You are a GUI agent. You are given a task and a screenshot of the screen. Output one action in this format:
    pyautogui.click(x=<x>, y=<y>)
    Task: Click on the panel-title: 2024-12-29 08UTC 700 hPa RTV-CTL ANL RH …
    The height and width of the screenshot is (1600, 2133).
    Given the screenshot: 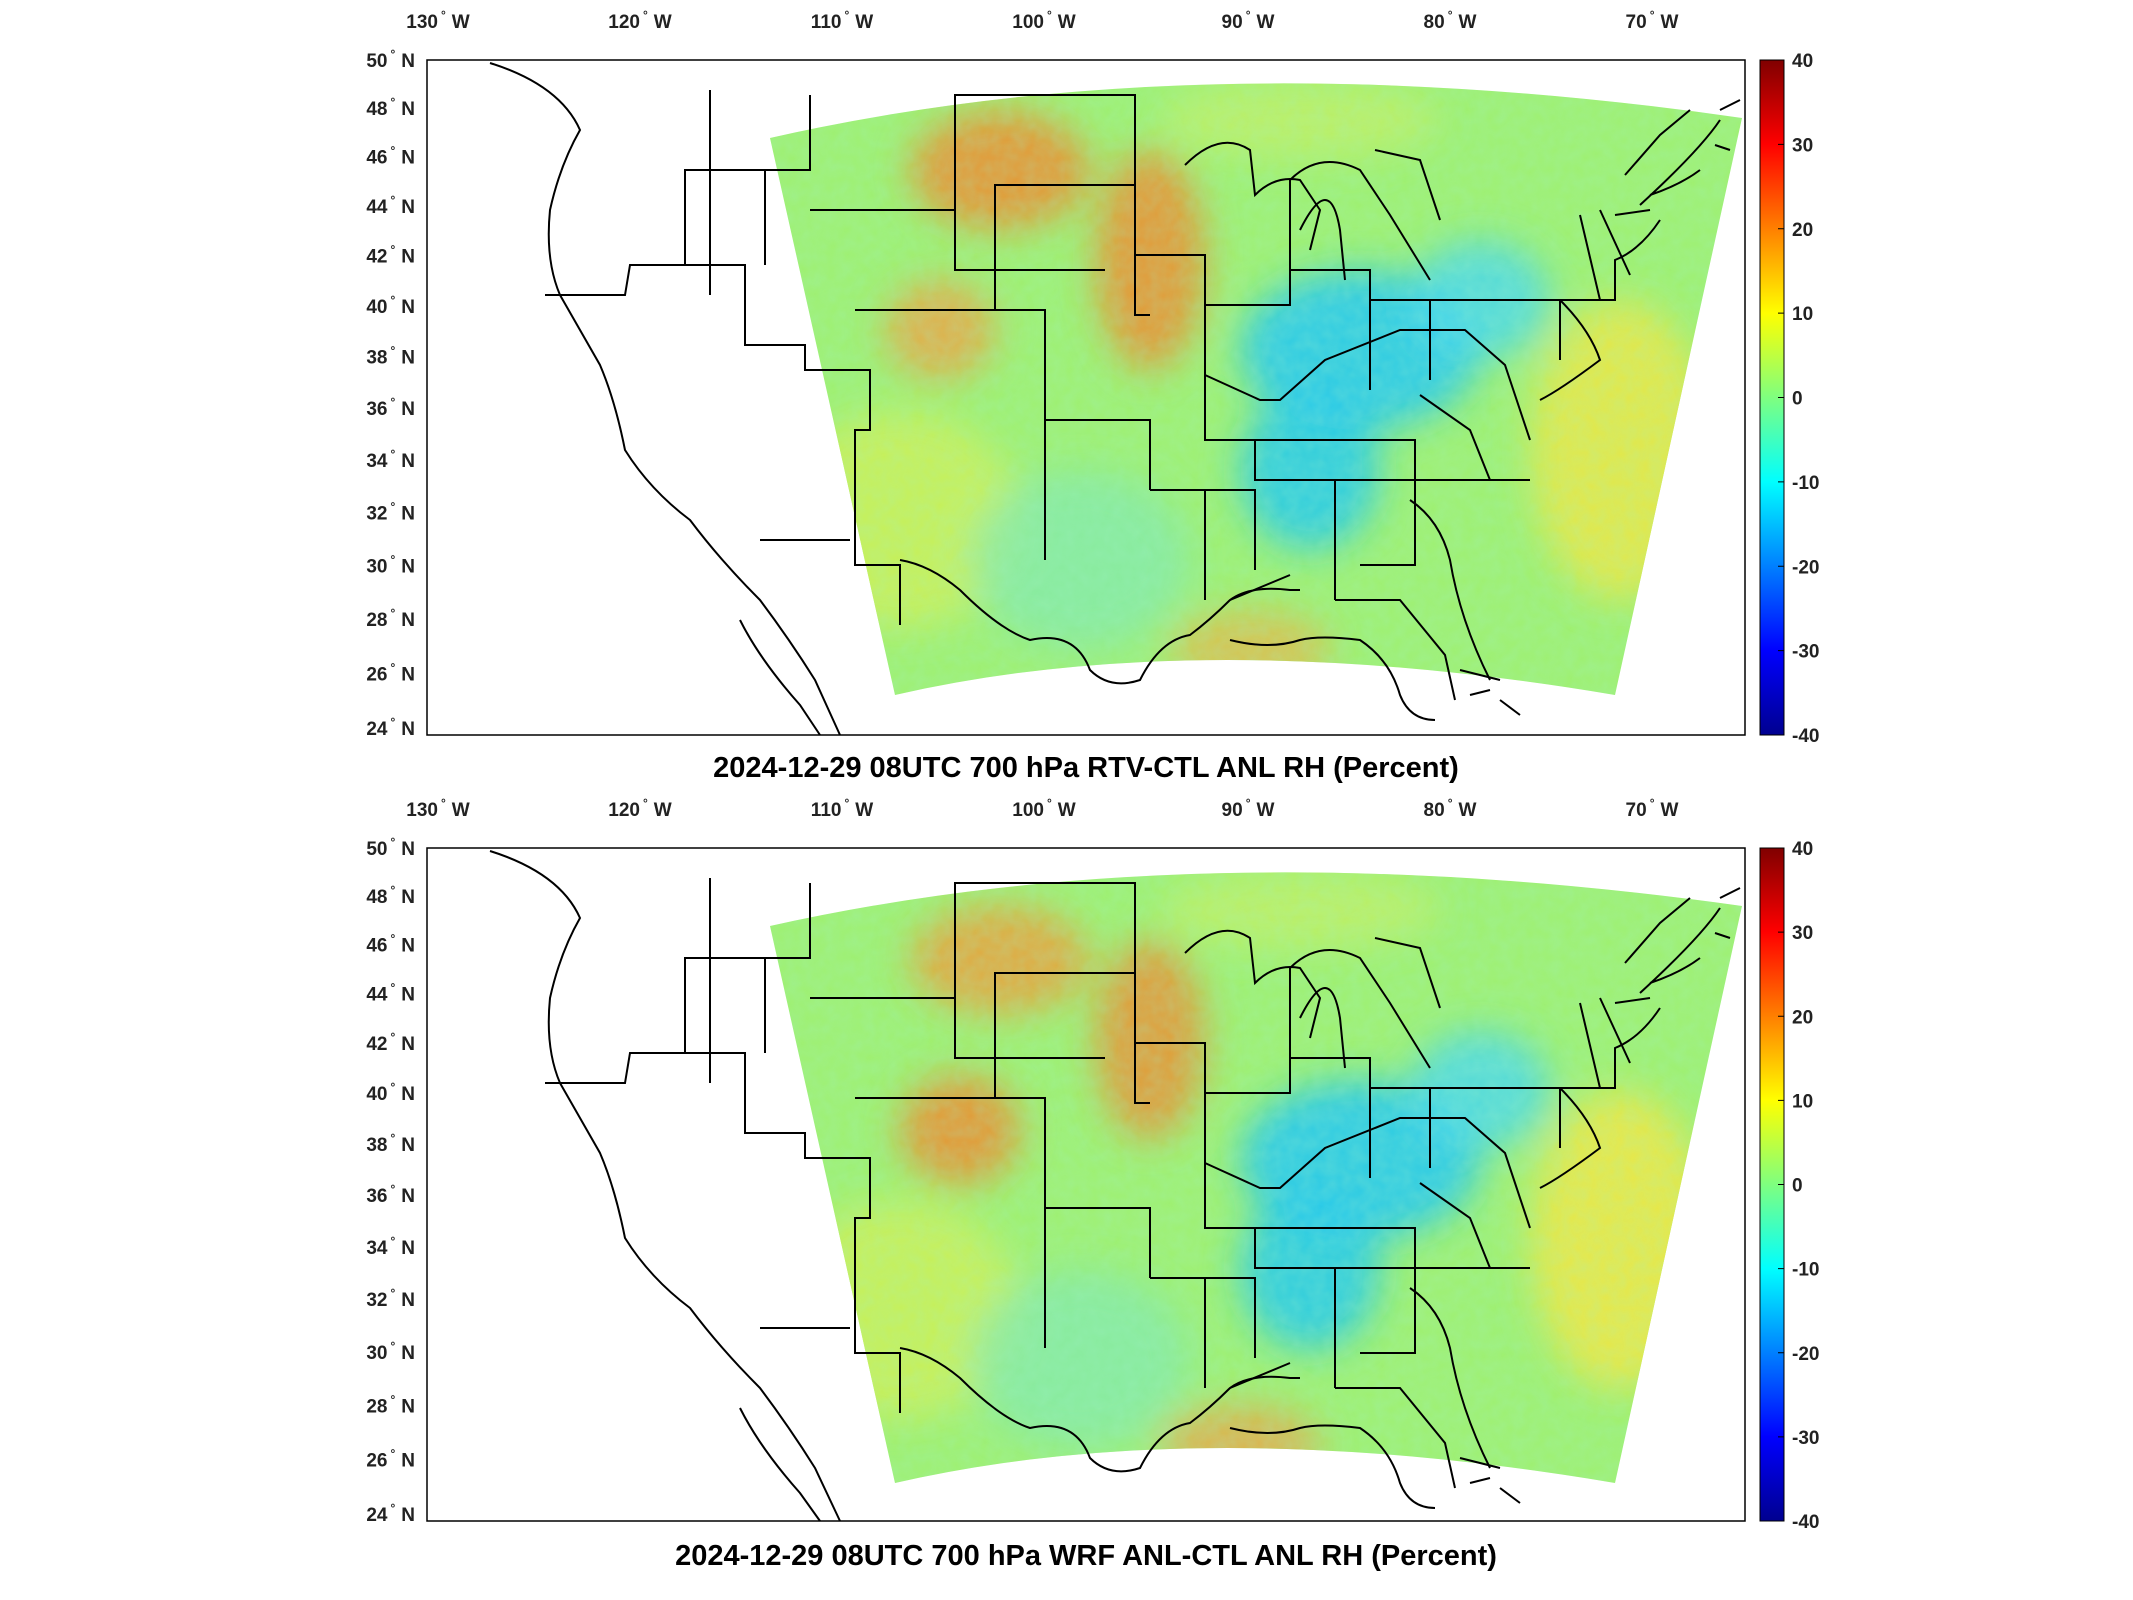 What is the action you would take?
    pyautogui.click(x=1086, y=768)
    